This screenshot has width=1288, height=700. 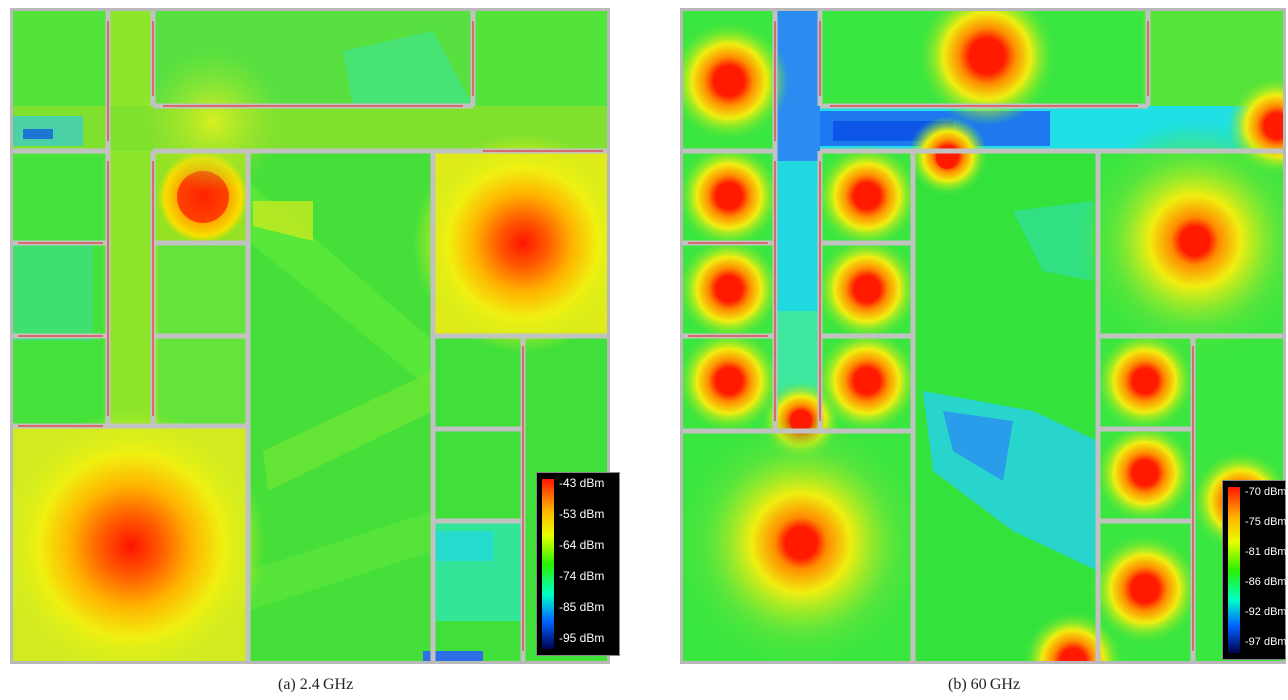 What do you see at coordinates (1266, 582) in the screenshot?
I see `legend-label: -86 dBm` at bounding box center [1266, 582].